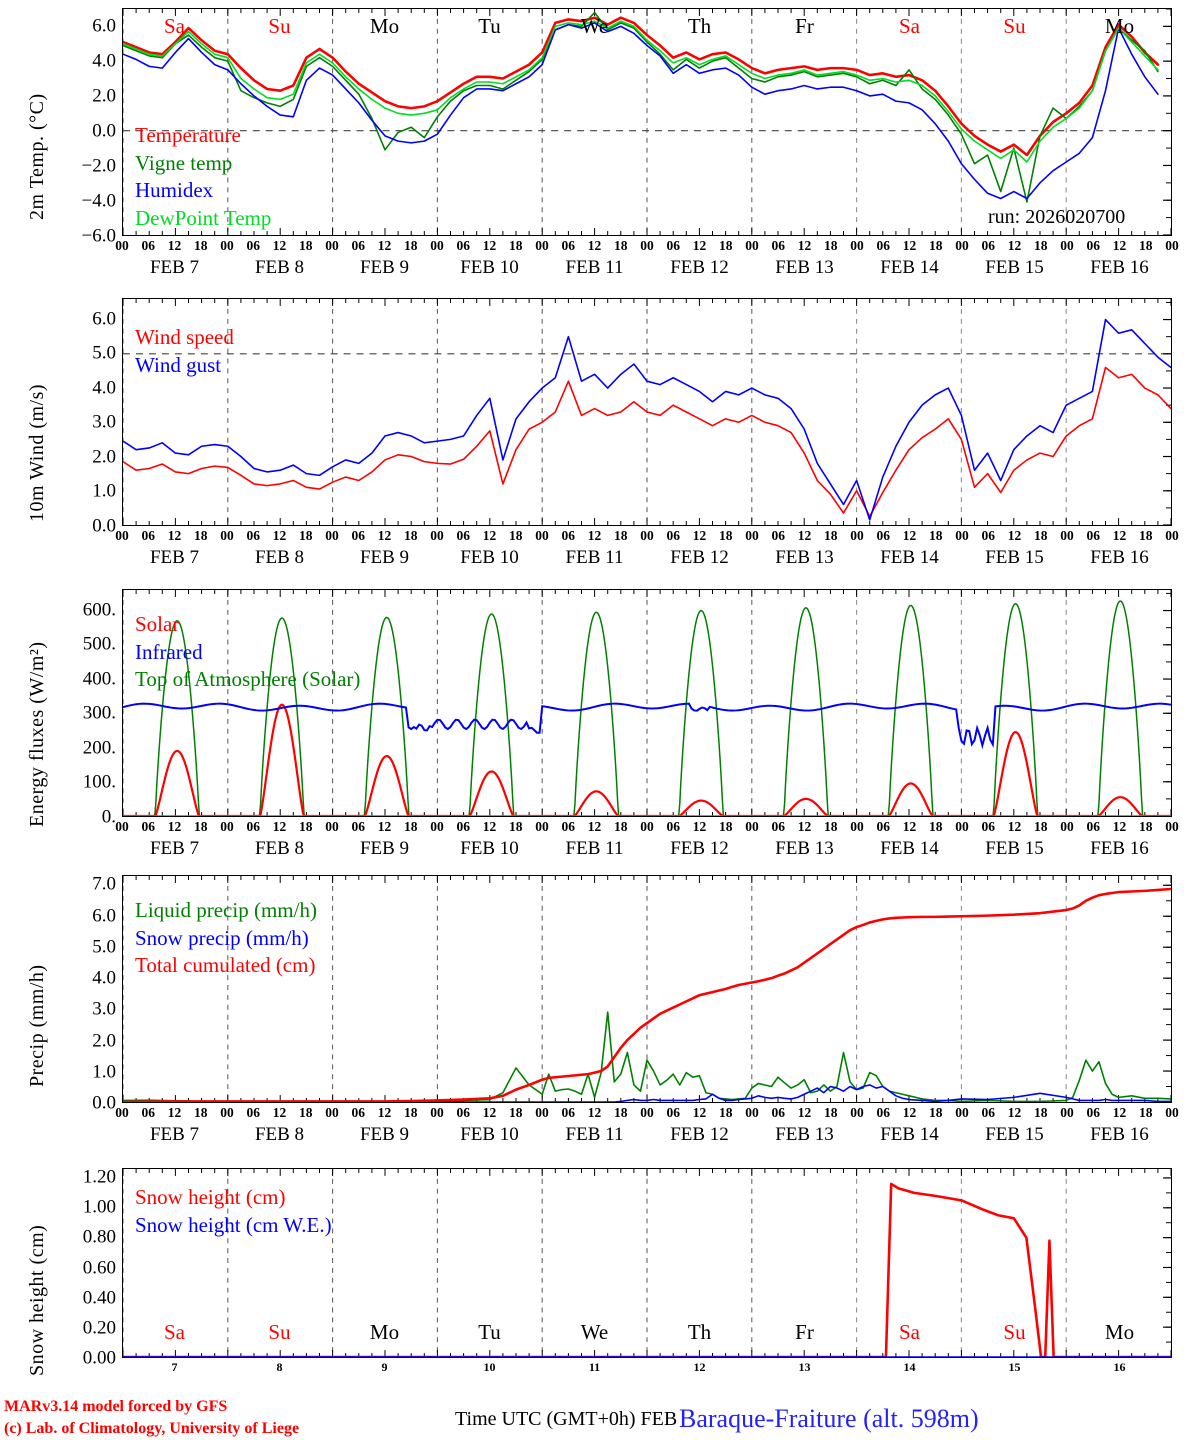 The image size is (1194, 1440). I want to click on y-tick-label: 500., so click(99, 644).